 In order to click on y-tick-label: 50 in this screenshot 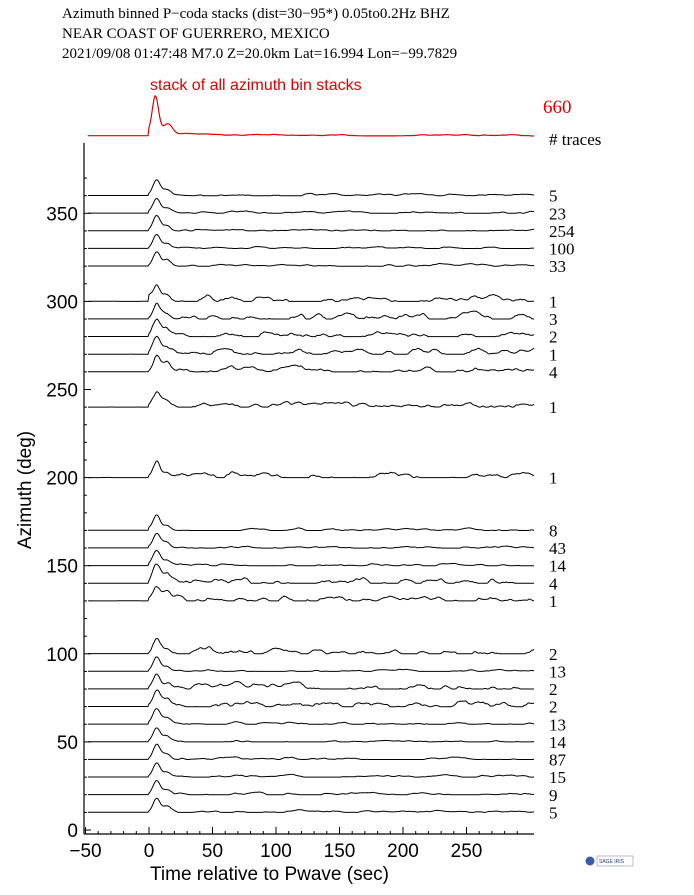, I will do `click(67, 743)`.